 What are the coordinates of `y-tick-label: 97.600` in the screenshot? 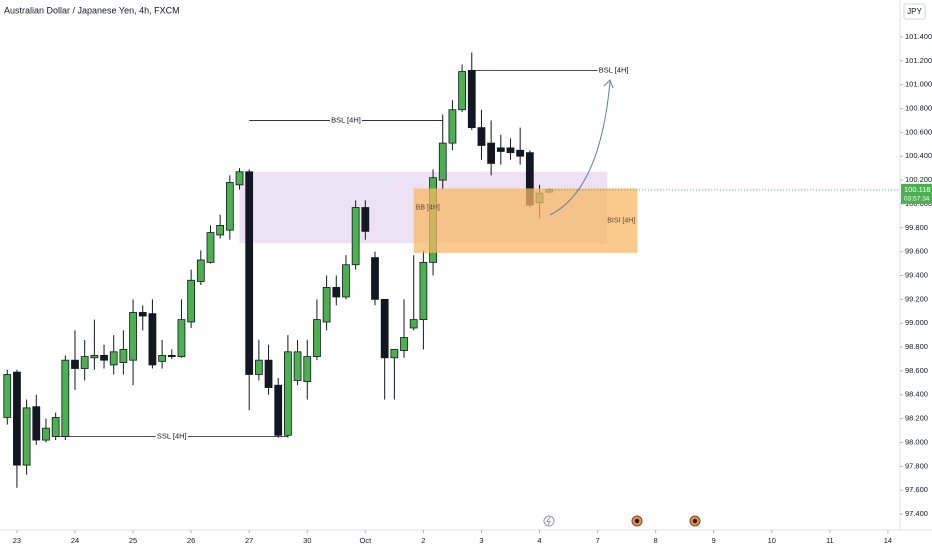 It's located at (916, 489).